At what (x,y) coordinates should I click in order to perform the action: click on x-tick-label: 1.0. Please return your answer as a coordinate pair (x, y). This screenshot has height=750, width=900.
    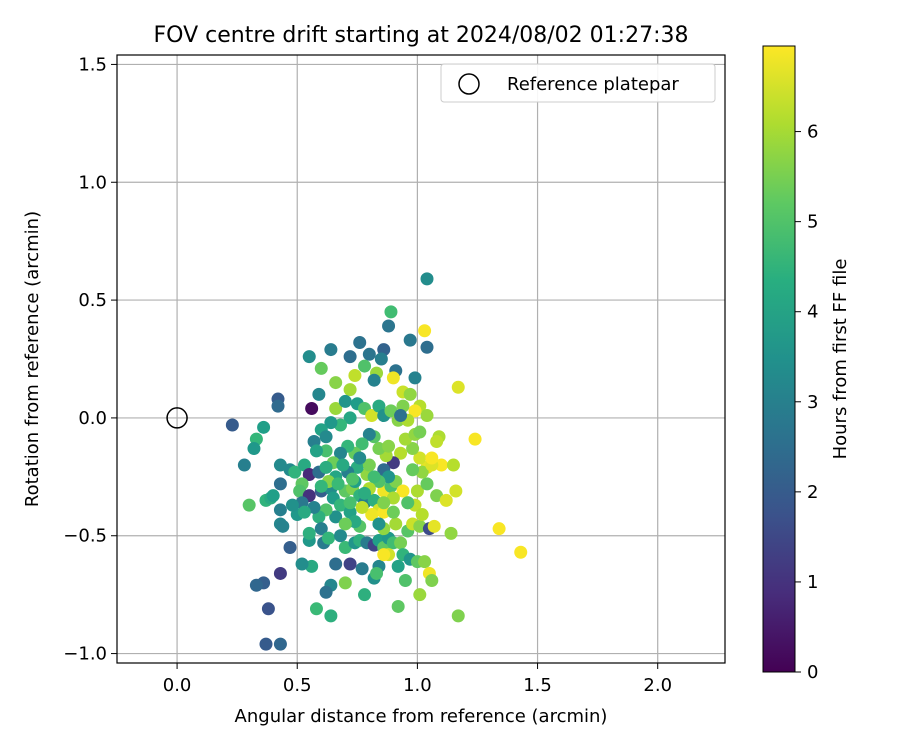
    Looking at the image, I should click on (417, 685).